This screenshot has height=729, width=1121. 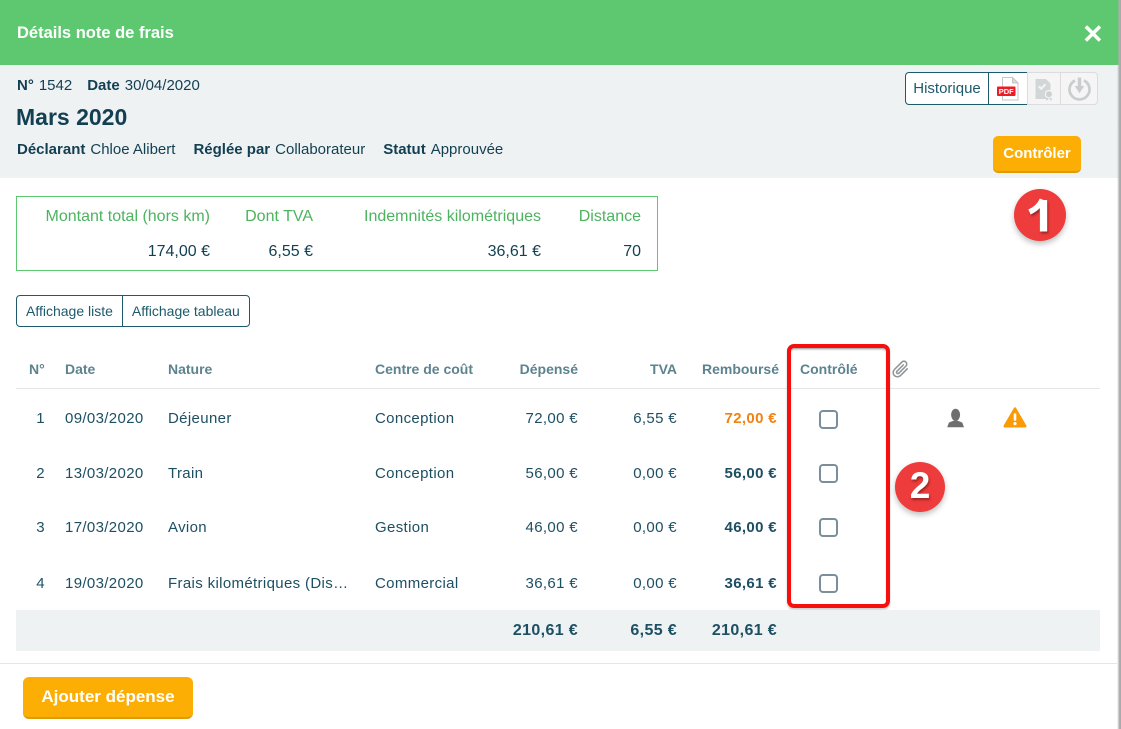 I want to click on svg-text: PDF, so click(x=1006, y=91).